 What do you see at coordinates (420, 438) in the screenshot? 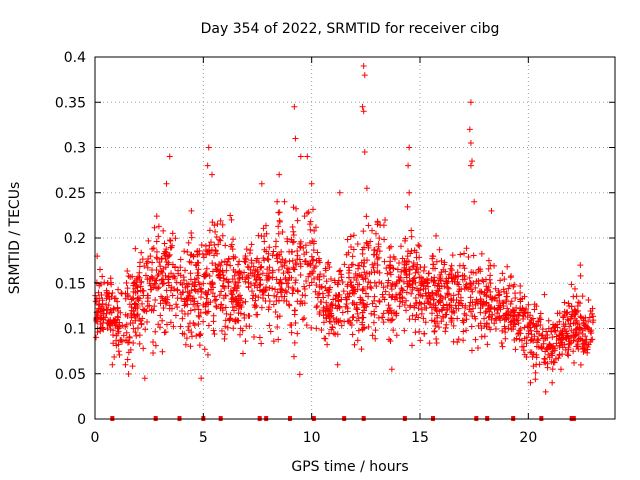
I see `x-tick-label: 15` at bounding box center [420, 438].